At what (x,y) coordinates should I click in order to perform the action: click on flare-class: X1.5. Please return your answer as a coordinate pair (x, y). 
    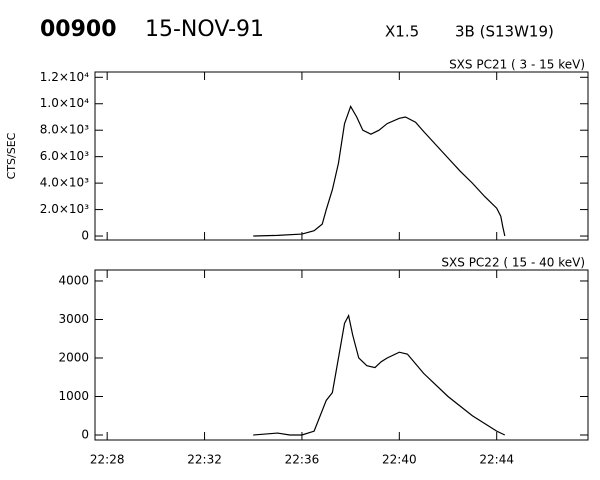
    Looking at the image, I should click on (402, 32).